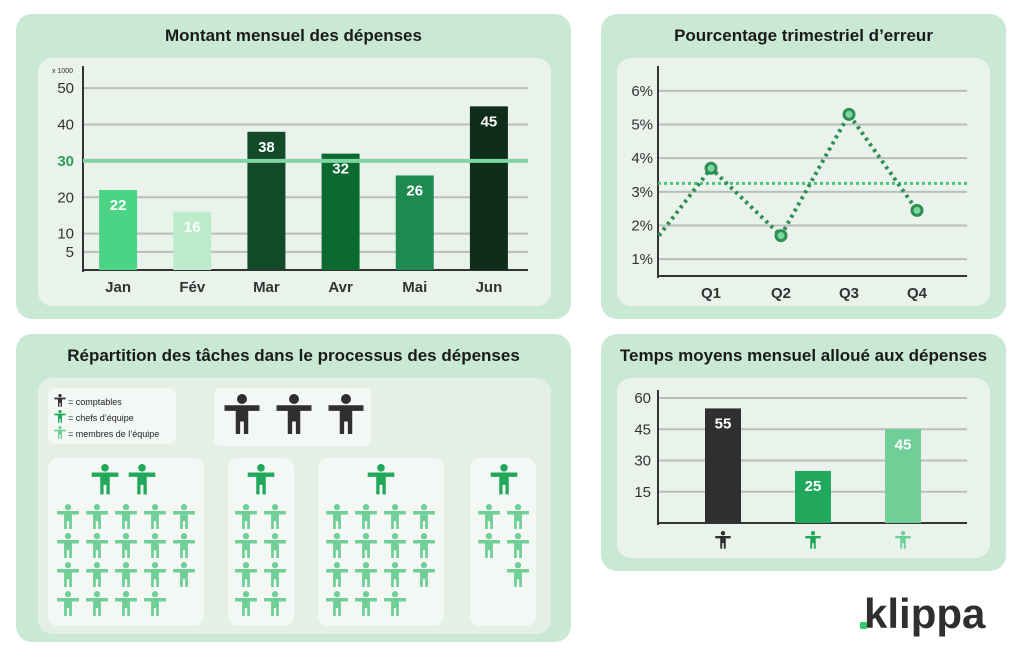  Describe the element at coordinates (788, 174) in the screenshot. I see `series-line` at that location.